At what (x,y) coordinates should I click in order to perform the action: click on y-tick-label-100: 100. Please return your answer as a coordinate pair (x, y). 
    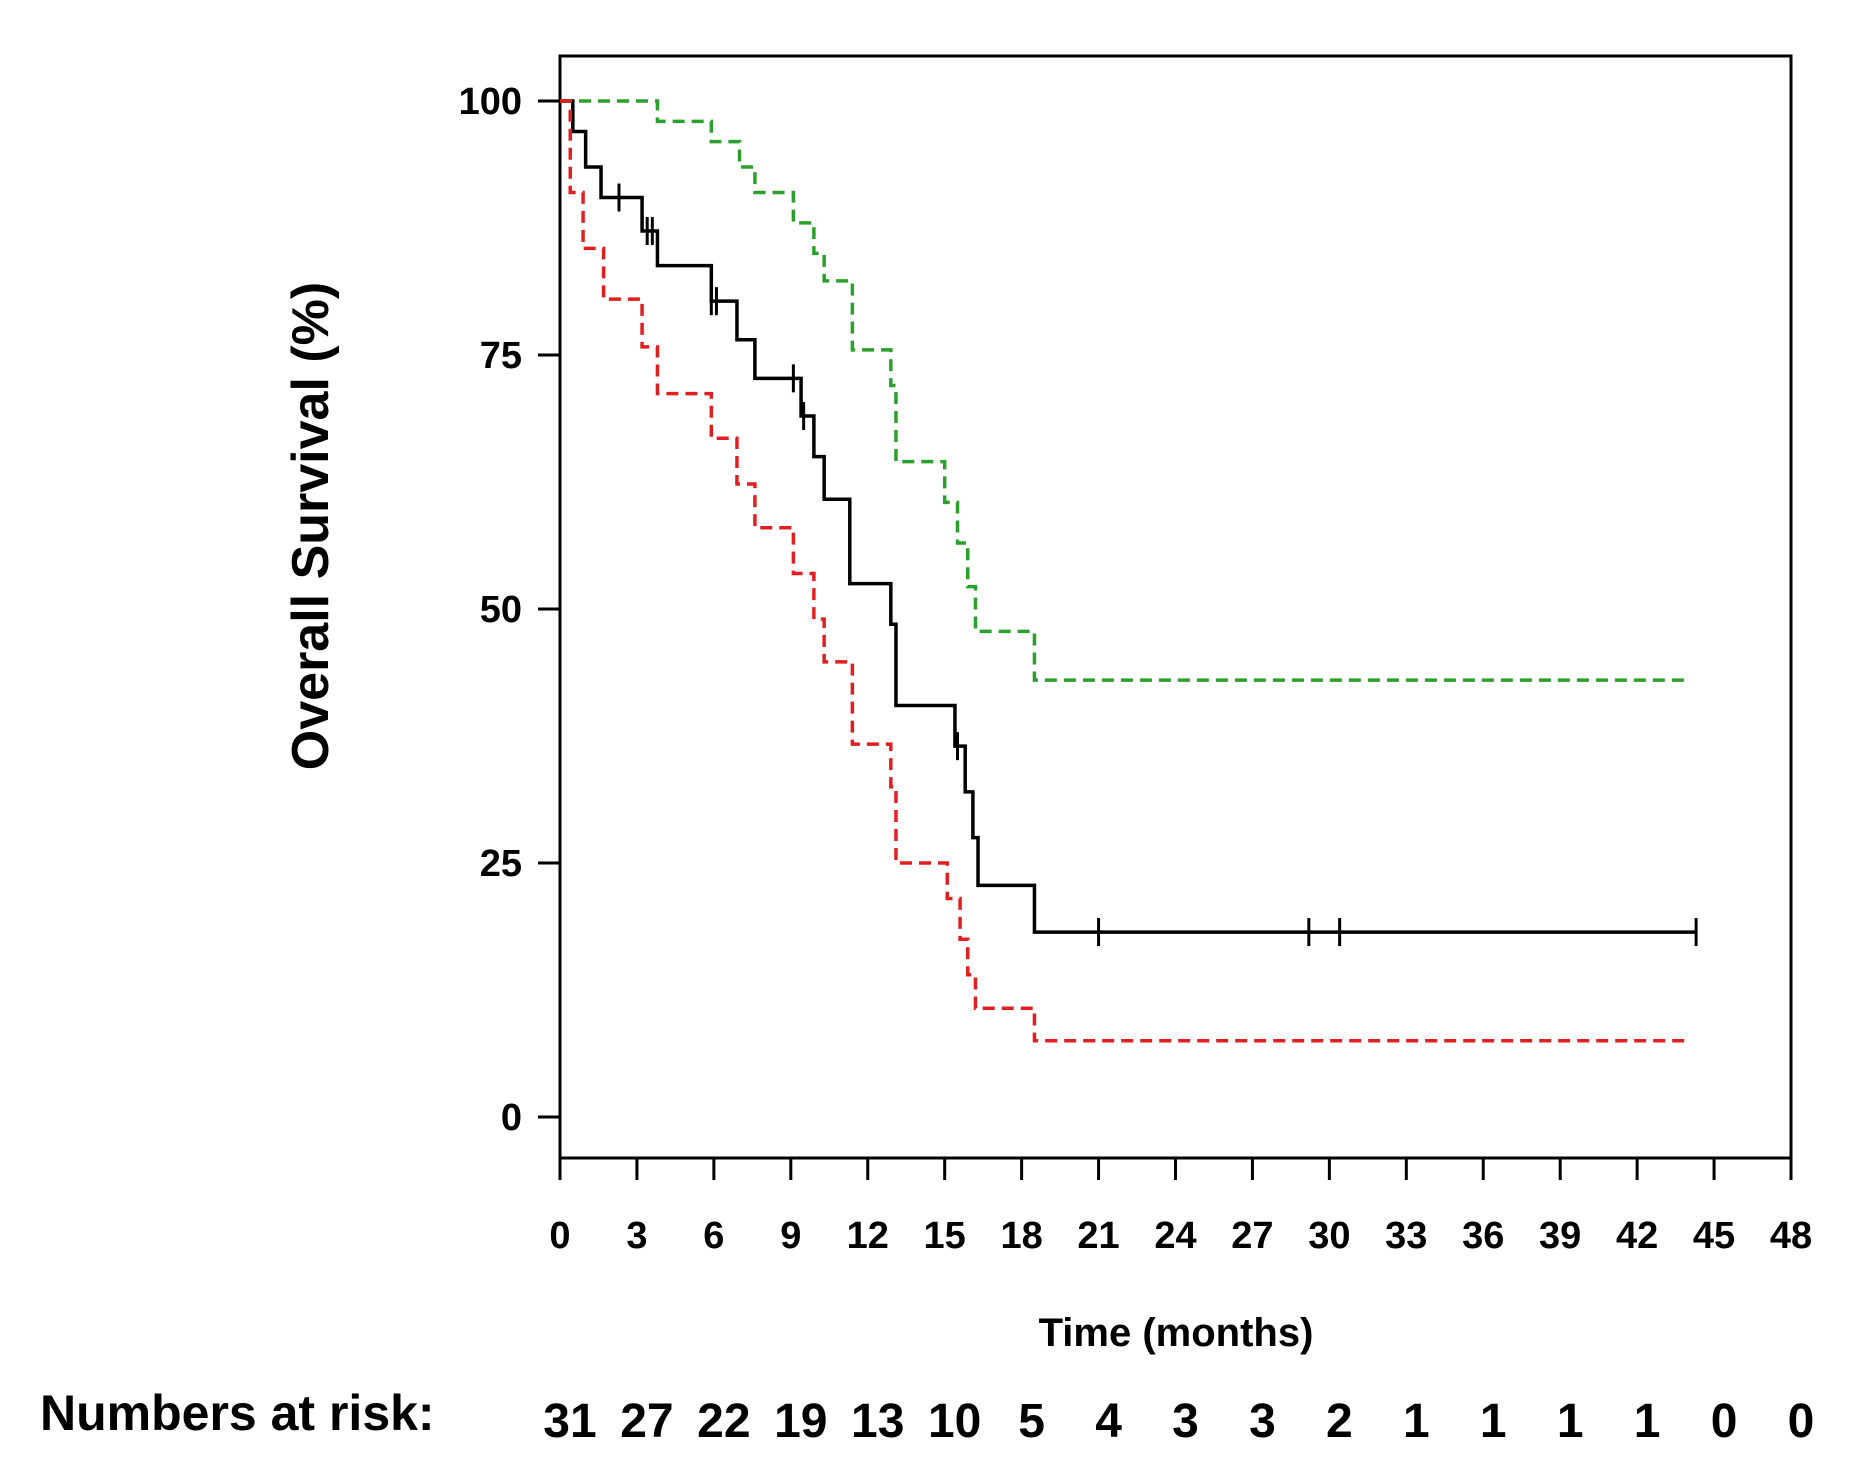
    Looking at the image, I should click on (490, 102).